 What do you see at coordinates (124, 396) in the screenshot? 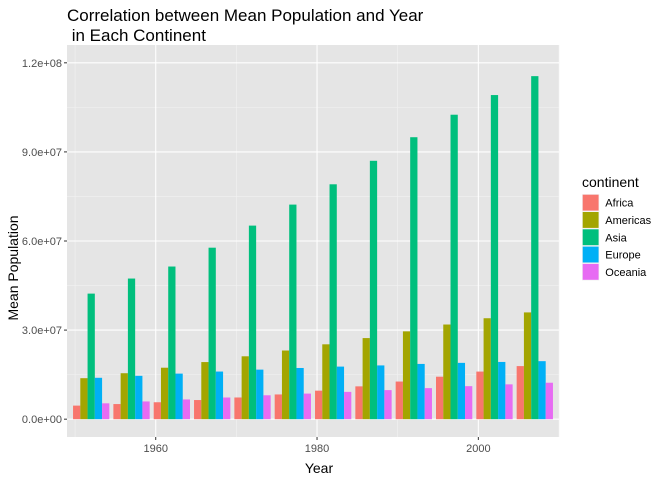
I see `bar-americas-1957` at bounding box center [124, 396].